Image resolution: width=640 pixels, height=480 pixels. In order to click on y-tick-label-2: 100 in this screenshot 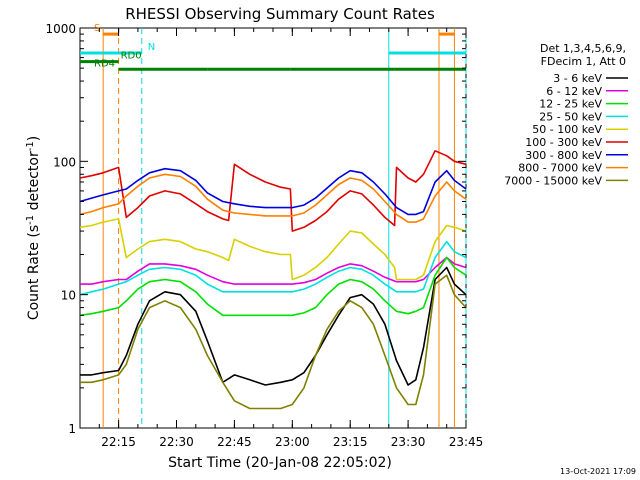, I will do `click(64, 162)`.